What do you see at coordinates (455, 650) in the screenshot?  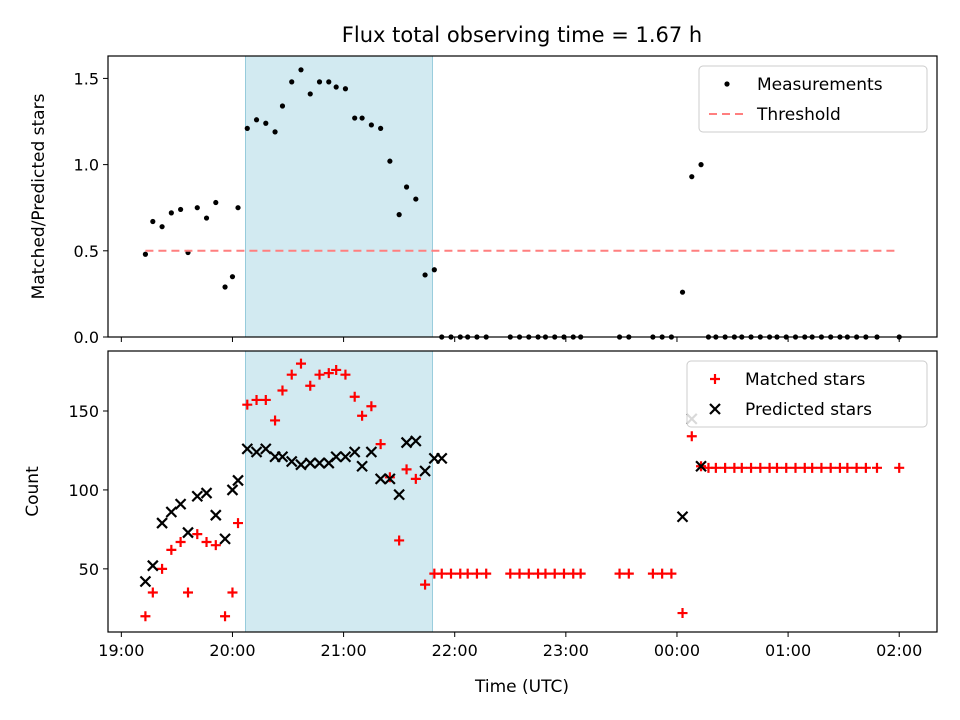 I see `x-tick-label: 22:00` at bounding box center [455, 650].